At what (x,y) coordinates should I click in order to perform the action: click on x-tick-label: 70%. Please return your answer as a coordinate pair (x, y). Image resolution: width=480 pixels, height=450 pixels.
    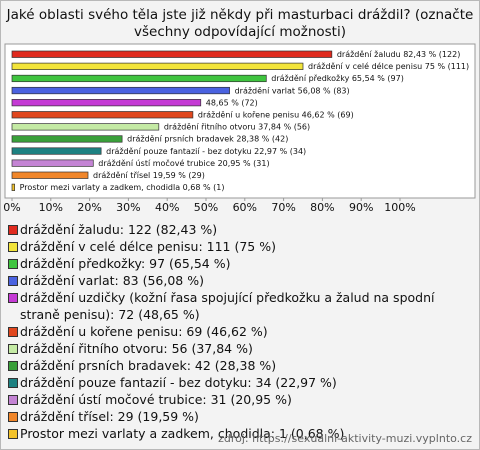
    Looking at the image, I should click on (283, 207).